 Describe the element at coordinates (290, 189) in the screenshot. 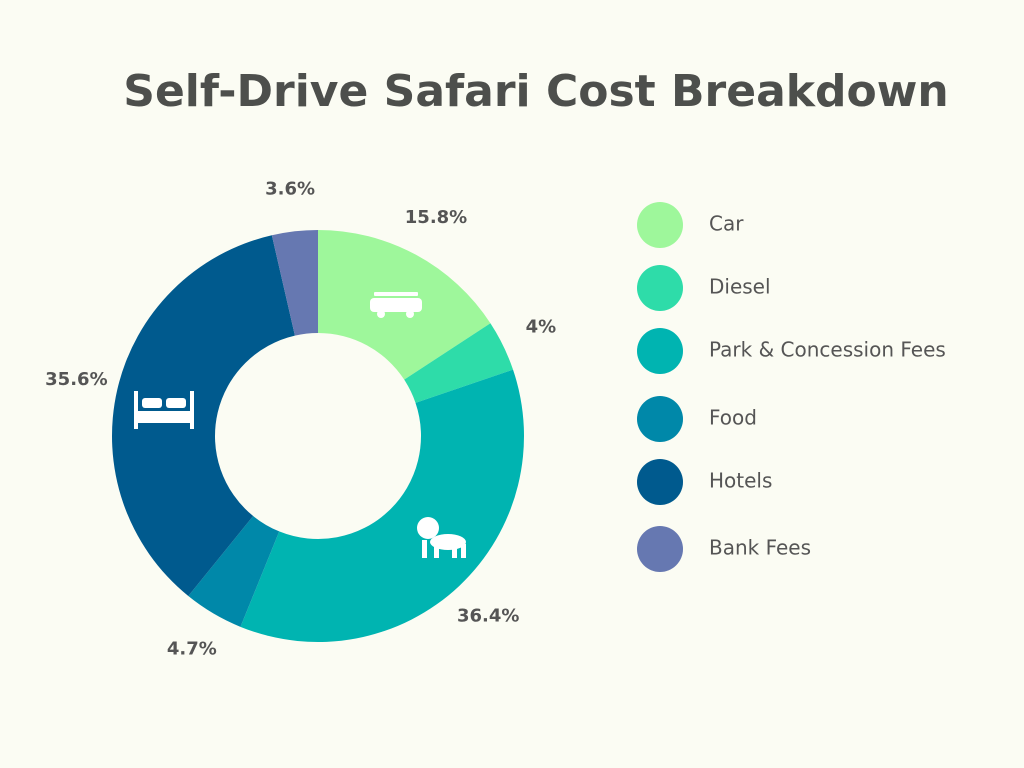

I see `value-label: 3.6%` at that location.